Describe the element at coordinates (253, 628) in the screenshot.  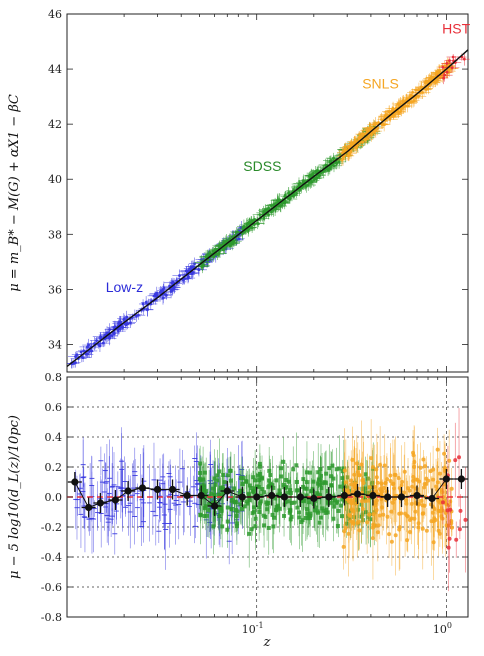
I see `bottom-x-tick-label: 10-1` at that location.